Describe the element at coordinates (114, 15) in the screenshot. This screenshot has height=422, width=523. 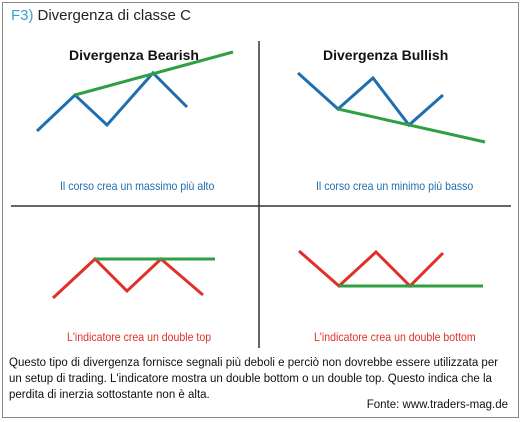
I see `figure-title-text: Divergenza di classe C` at that location.